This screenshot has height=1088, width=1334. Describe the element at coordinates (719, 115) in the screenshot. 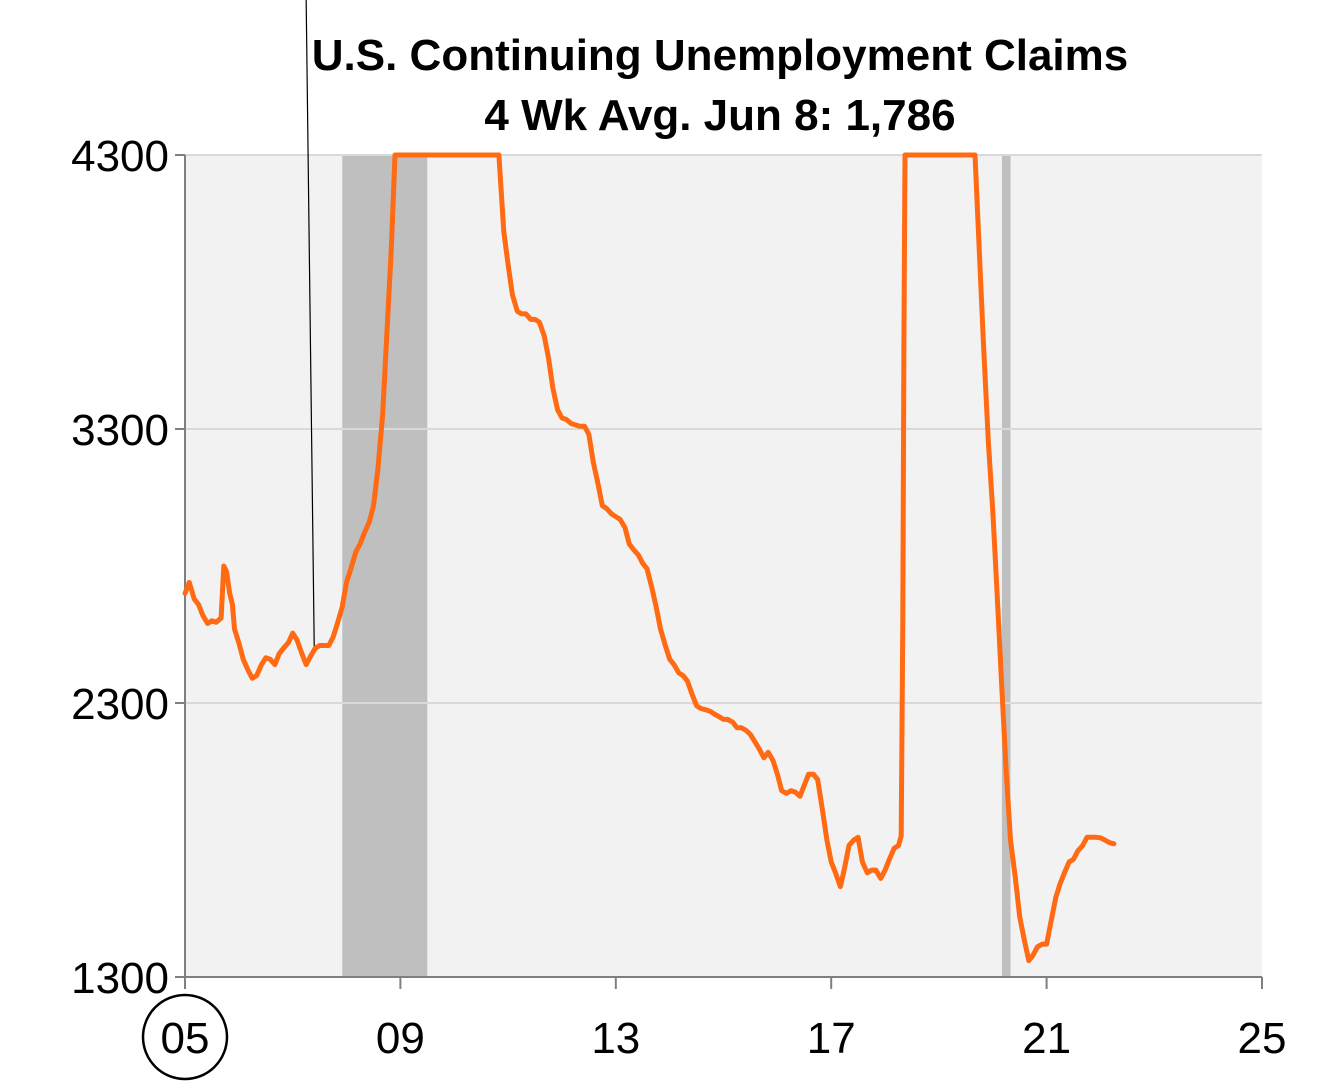

I see `chart-subtitle: 4 Wk Avg. Jun 8: 1,786` at that location.